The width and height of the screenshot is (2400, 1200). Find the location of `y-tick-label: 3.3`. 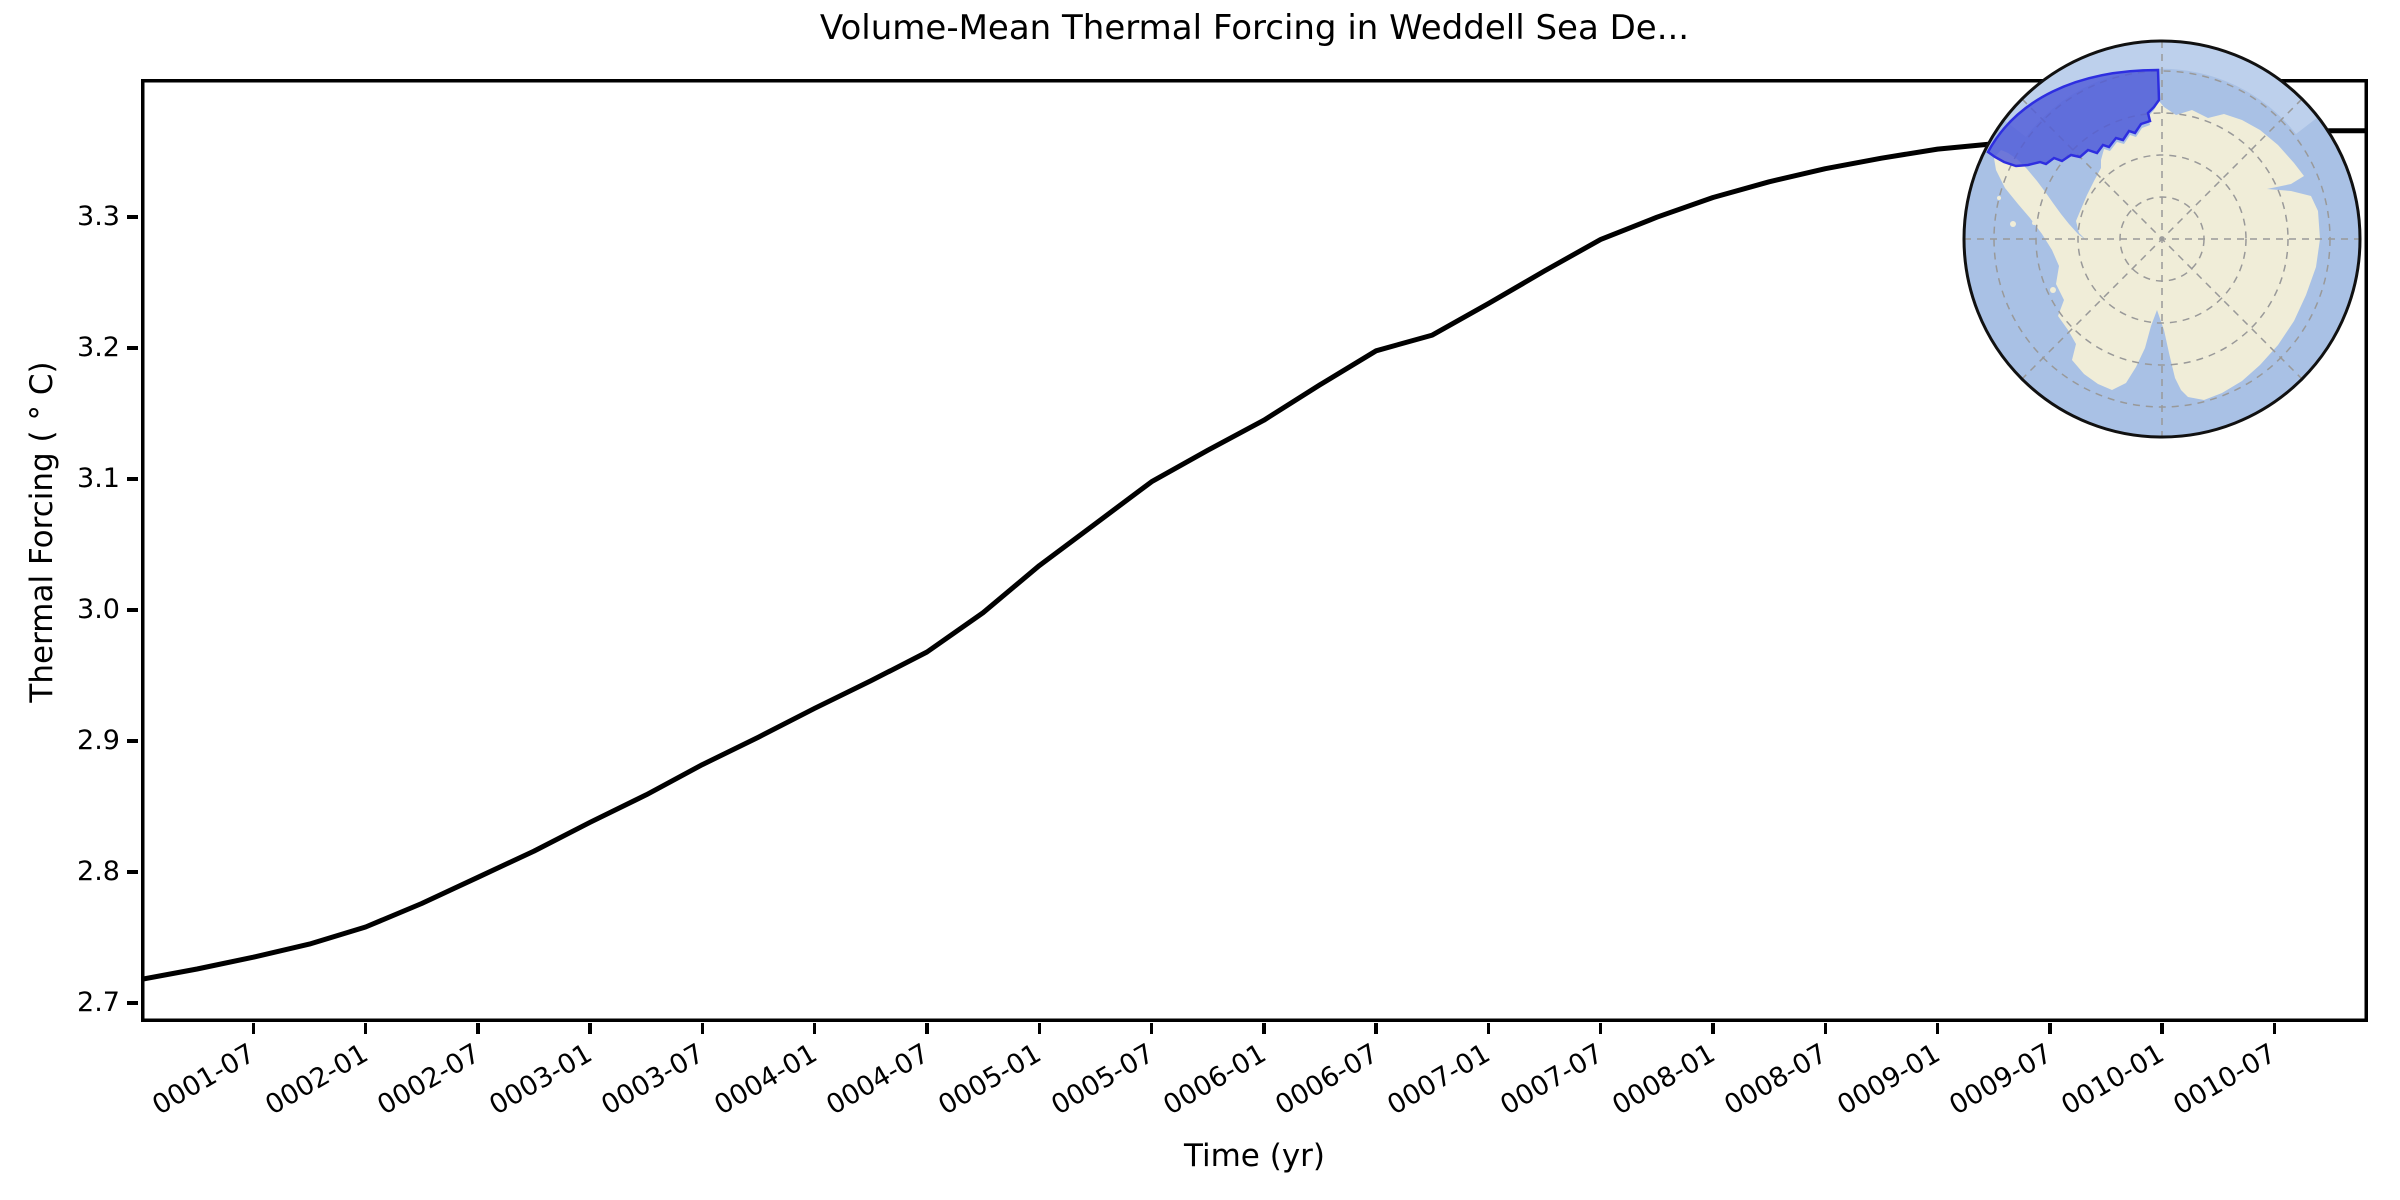

y-tick-label: 3.3 is located at coordinates (98, 217).